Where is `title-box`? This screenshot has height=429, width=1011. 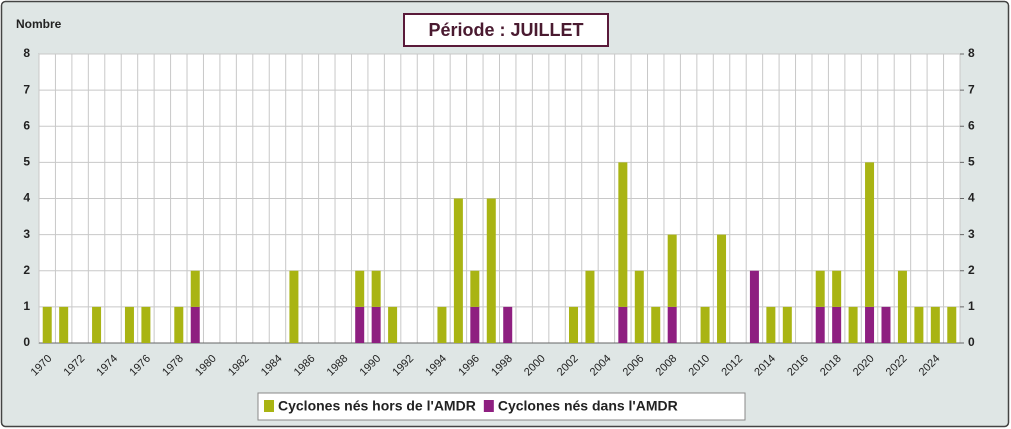 title-box is located at coordinates (506, 30).